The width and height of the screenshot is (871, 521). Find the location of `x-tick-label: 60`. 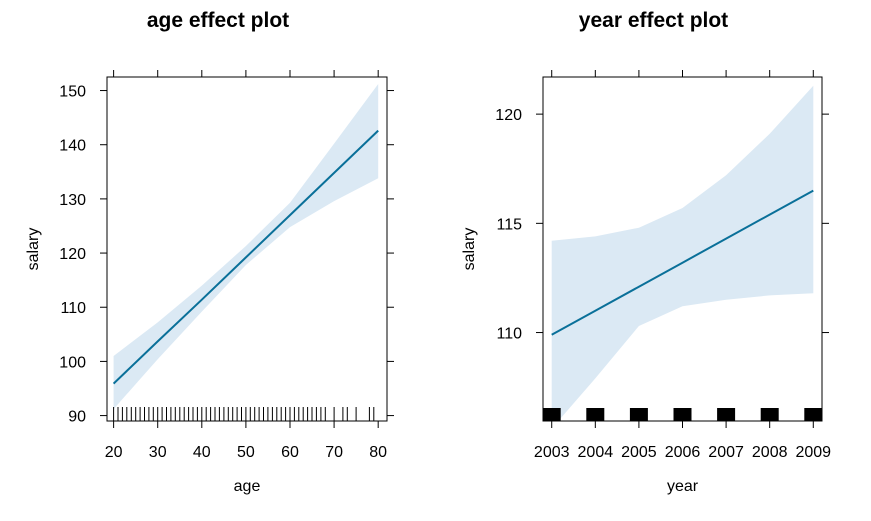

x-tick-label: 60 is located at coordinates (290, 452).